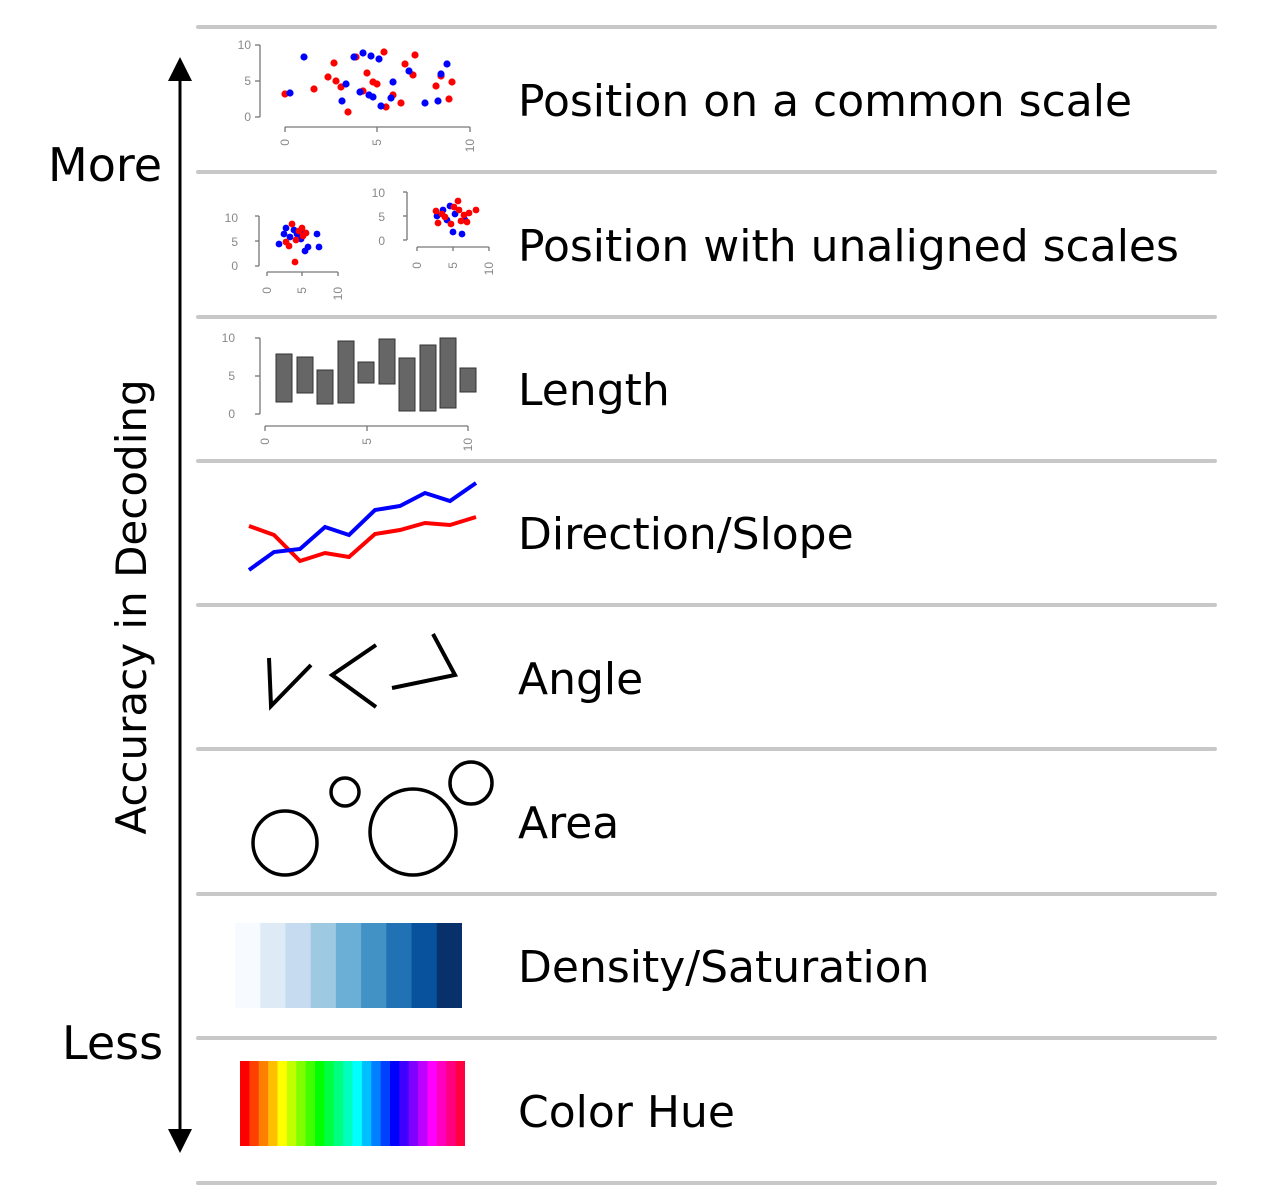  What do you see at coordinates (686, 534) in the screenshot?
I see `row-label-direction: Direction/Slope` at bounding box center [686, 534].